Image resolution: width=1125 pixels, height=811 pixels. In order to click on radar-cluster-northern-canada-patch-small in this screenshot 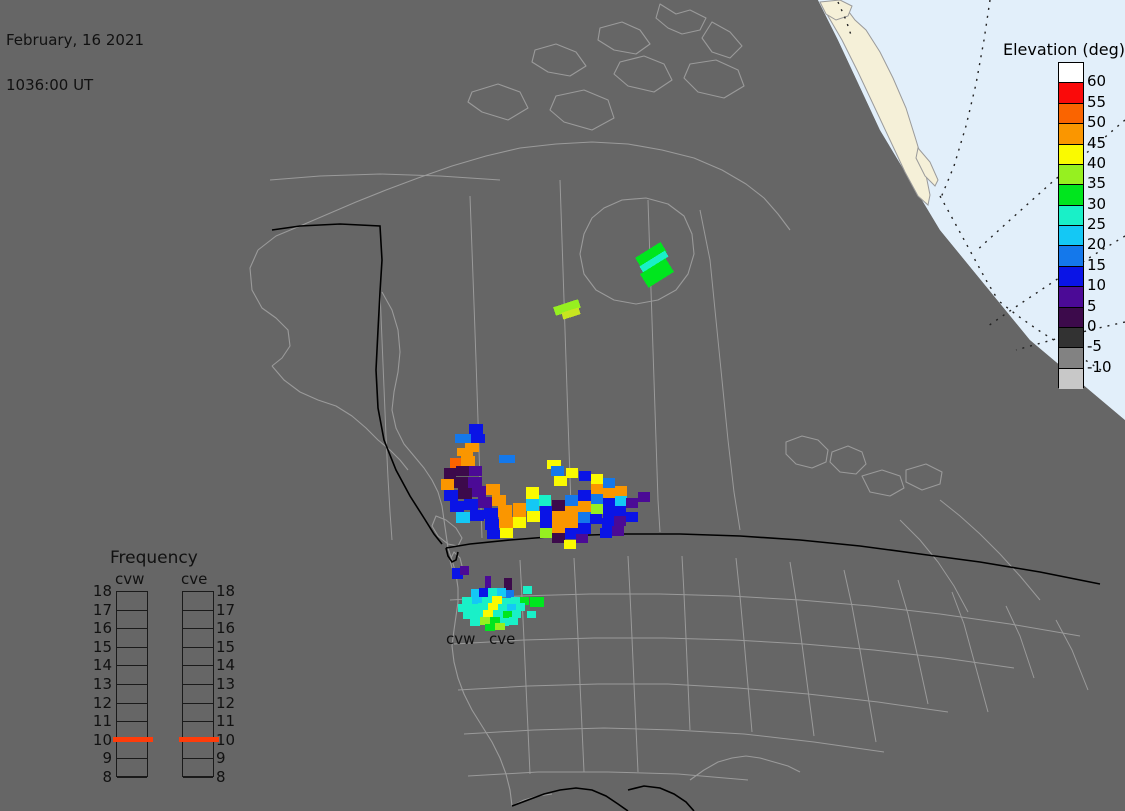, I will do `click(567, 309)`.